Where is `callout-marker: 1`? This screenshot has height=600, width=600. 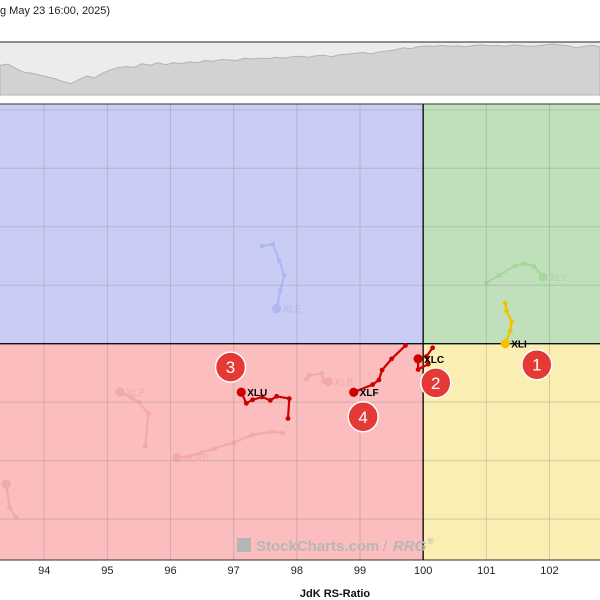 callout-marker: 1 is located at coordinates (537, 364).